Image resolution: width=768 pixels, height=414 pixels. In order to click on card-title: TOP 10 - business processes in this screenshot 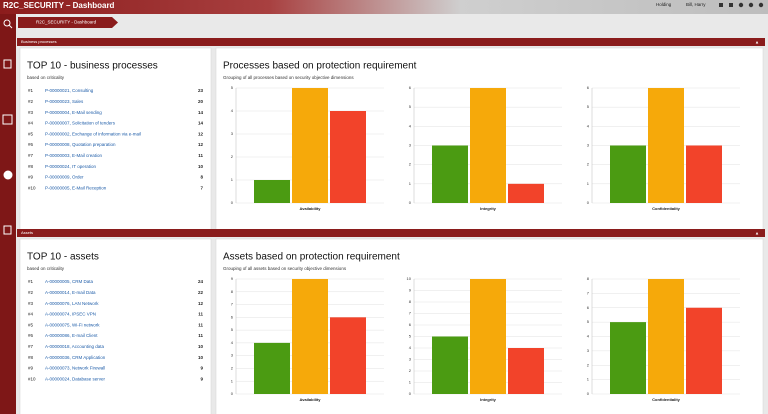, I will do `click(92, 66)`.